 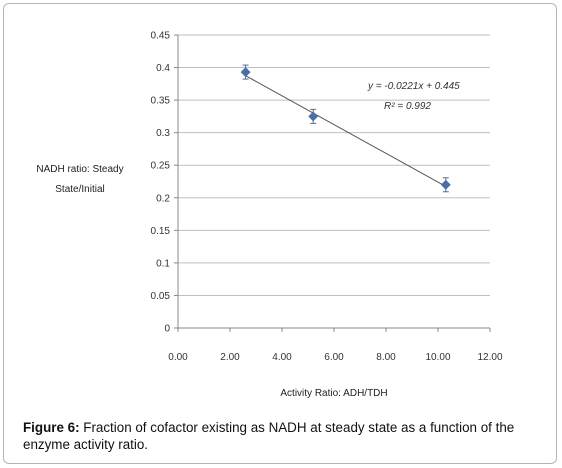 I want to click on x-tick-label: 8.00, so click(x=386, y=357).